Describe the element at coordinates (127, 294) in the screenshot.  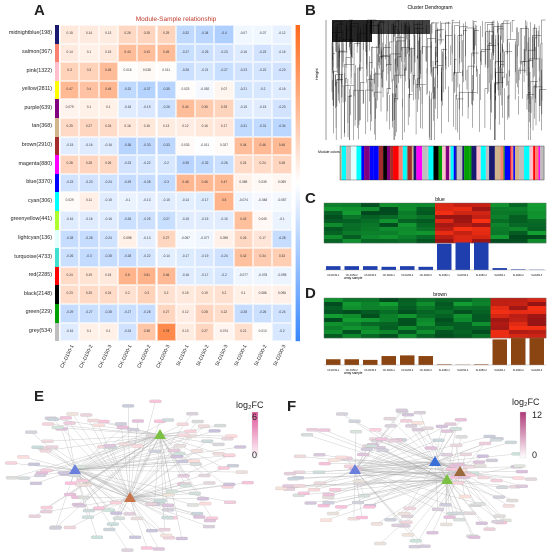
I see `heatmap-cell: 0.2` at that location.